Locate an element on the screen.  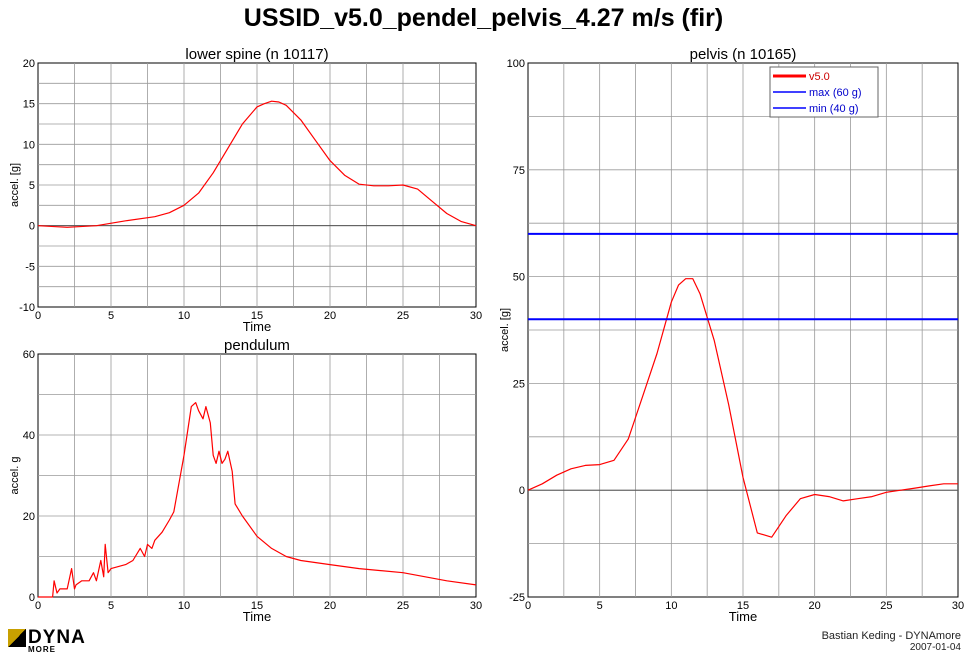
footer-date: 2007-01-04 is located at coordinates (935, 647).